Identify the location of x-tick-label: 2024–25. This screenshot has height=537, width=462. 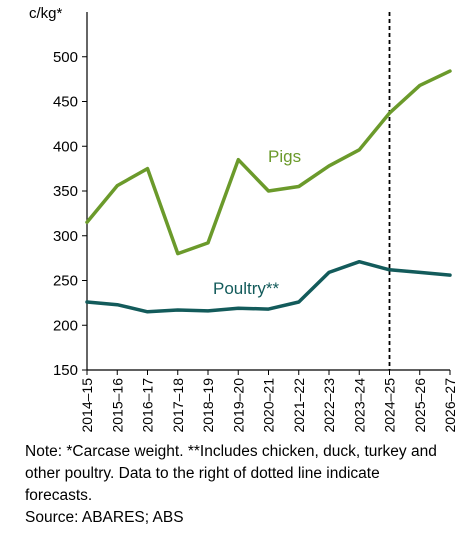
(390, 405).